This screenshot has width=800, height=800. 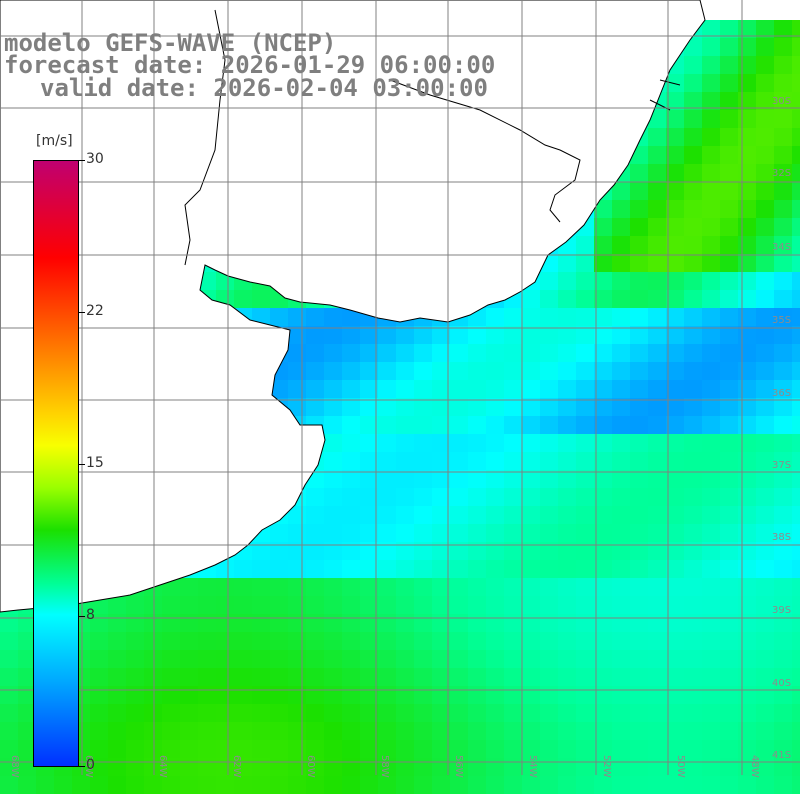 I want to click on longitude-label: 64W, so click(x=162, y=766).